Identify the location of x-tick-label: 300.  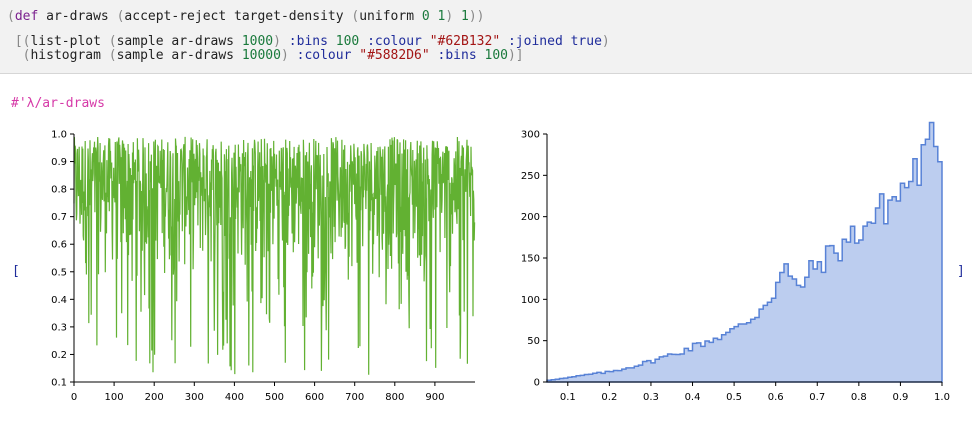
(194, 397).